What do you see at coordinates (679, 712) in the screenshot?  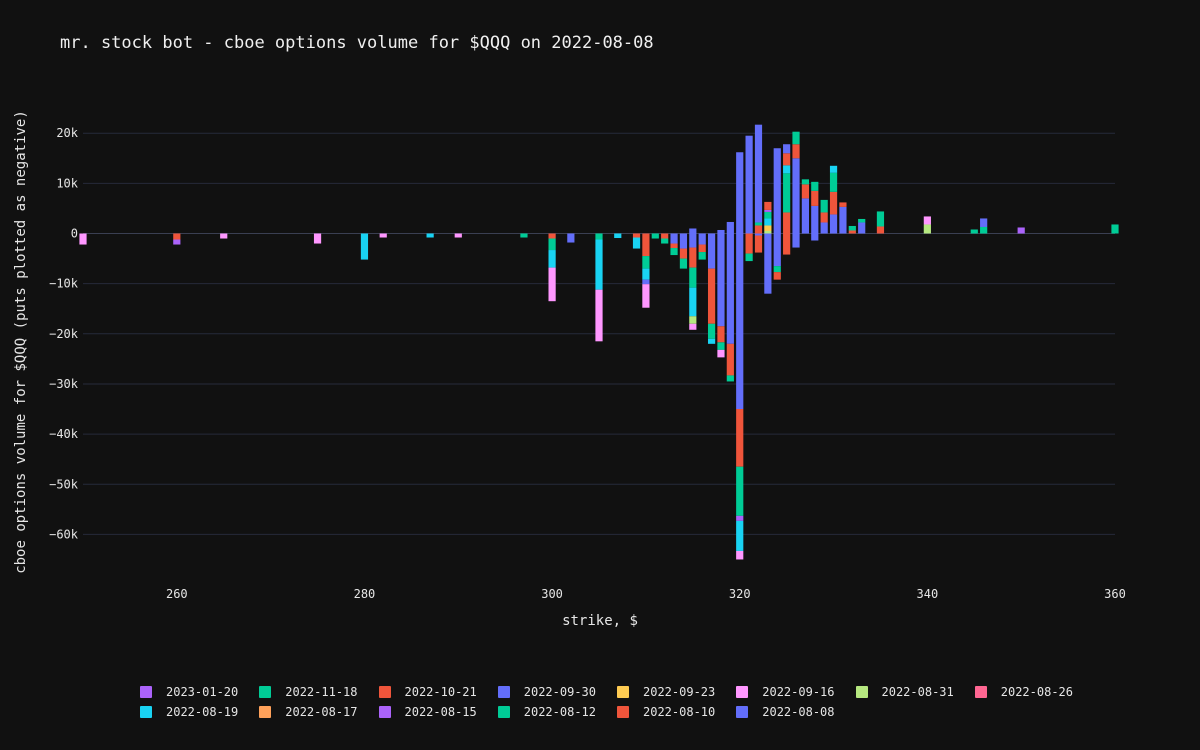 I see `legend-label: 2022-08-10` at bounding box center [679, 712].